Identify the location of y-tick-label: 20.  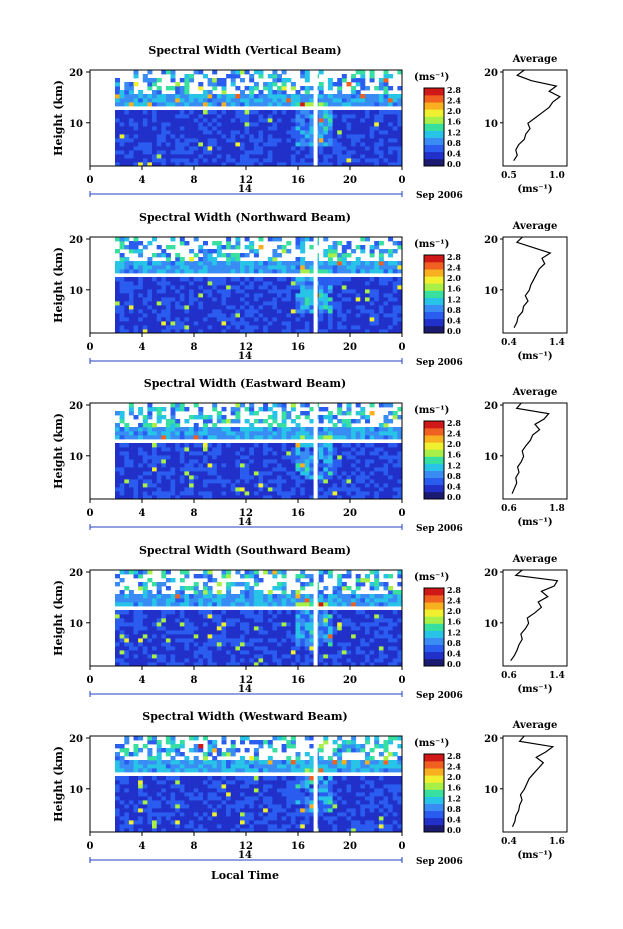
(76, 73).